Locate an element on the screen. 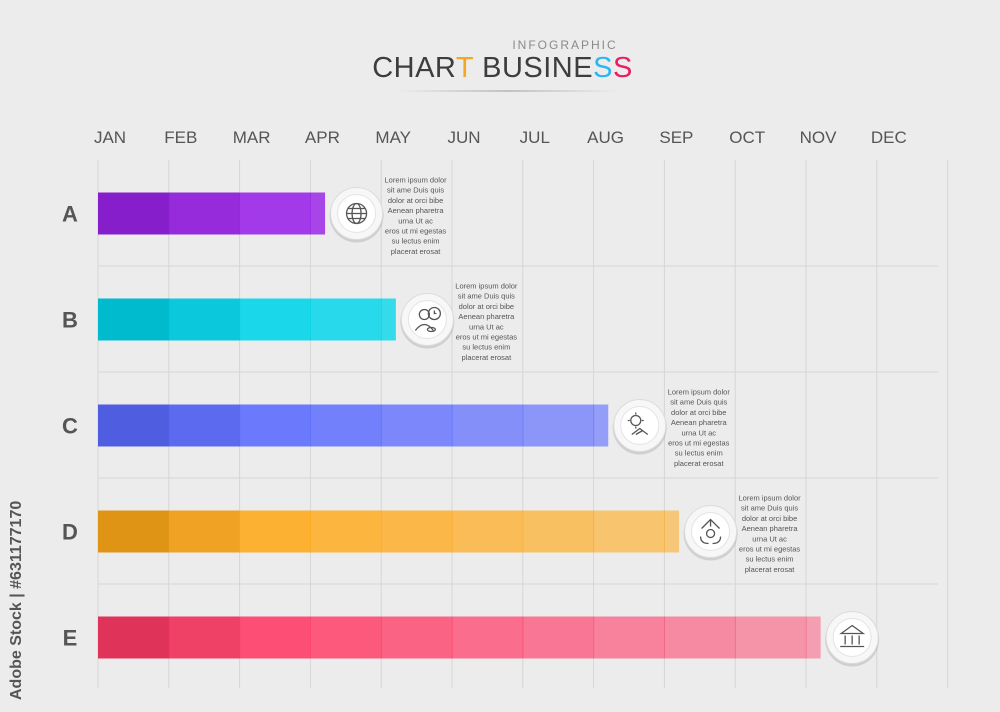 The width and height of the screenshot is (1000, 712). globe-icon is located at coordinates (356, 213).